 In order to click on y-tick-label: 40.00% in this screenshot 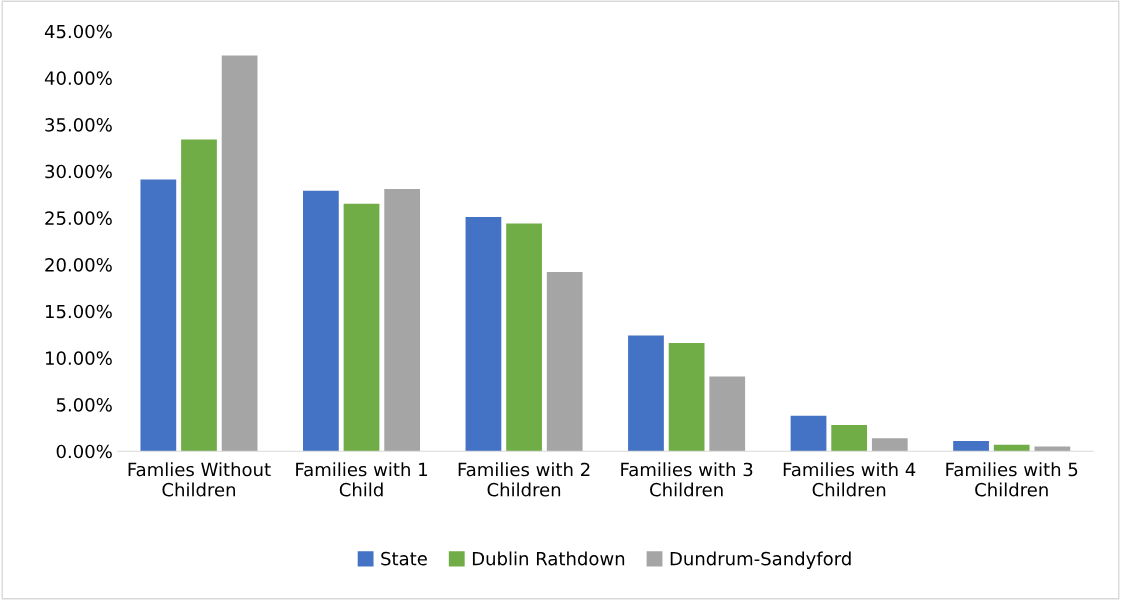, I will do `click(78, 78)`.